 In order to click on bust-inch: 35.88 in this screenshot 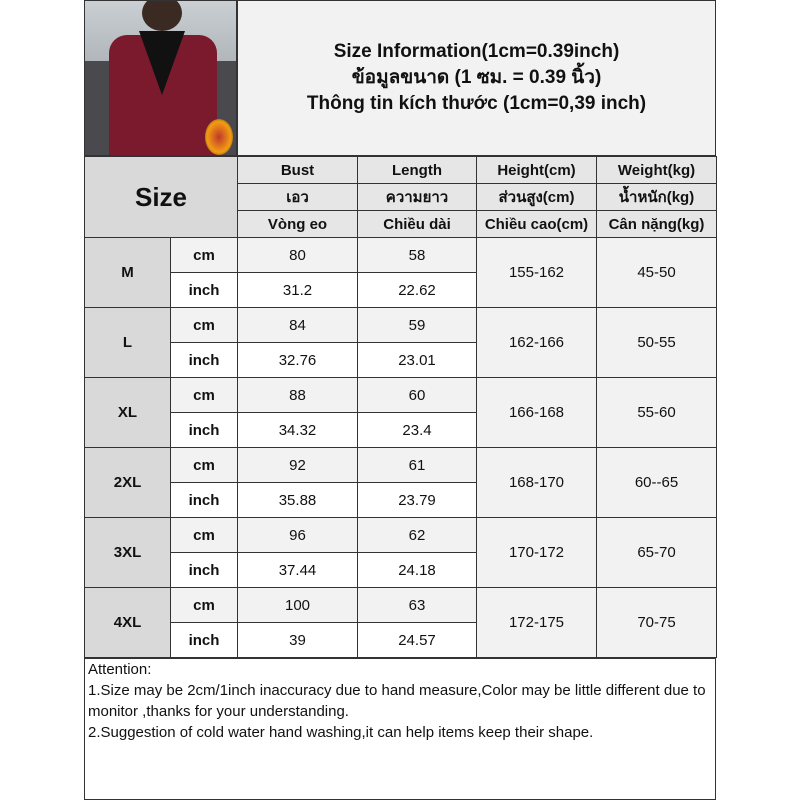, I will do `click(297, 500)`.